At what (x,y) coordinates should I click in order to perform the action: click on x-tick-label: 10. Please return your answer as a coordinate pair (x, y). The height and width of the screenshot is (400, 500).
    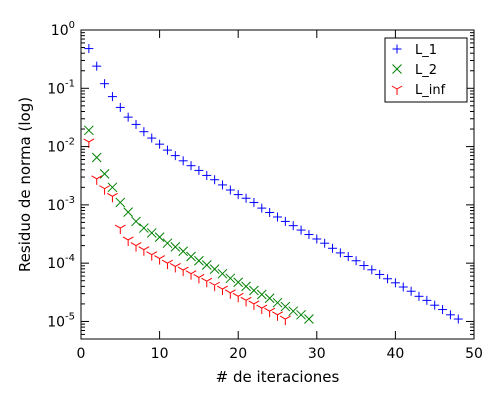
    Looking at the image, I should click on (160, 354).